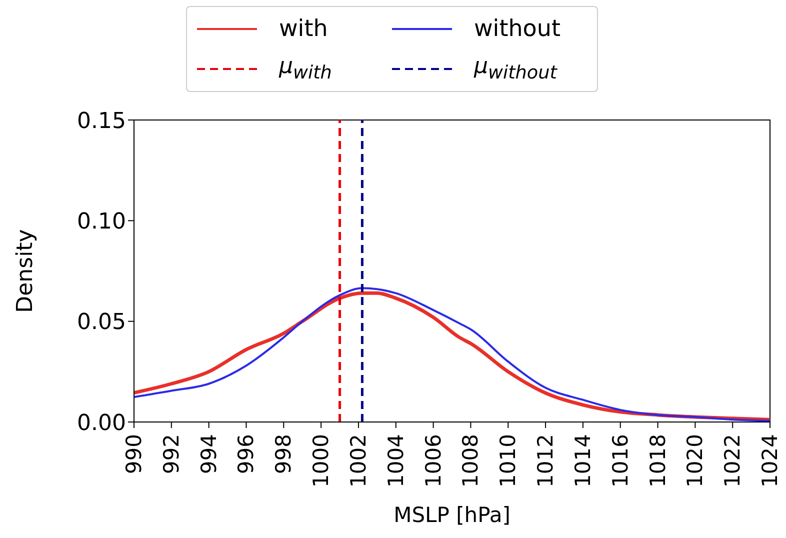 This screenshot has height=538, width=786. What do you see at coordinates (515, 69) in the screenshot?
I see `legend-label: μ$_{without}$` at bounding box center [515, 69].